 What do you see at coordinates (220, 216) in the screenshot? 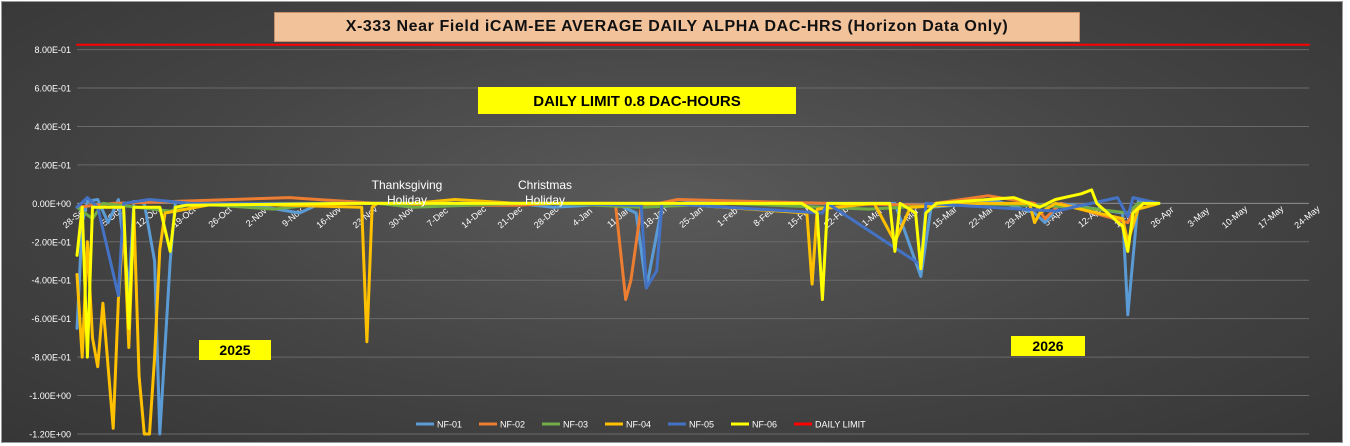
I see `x-tick-label: 26-Oct` at bounding box center [220, 216].